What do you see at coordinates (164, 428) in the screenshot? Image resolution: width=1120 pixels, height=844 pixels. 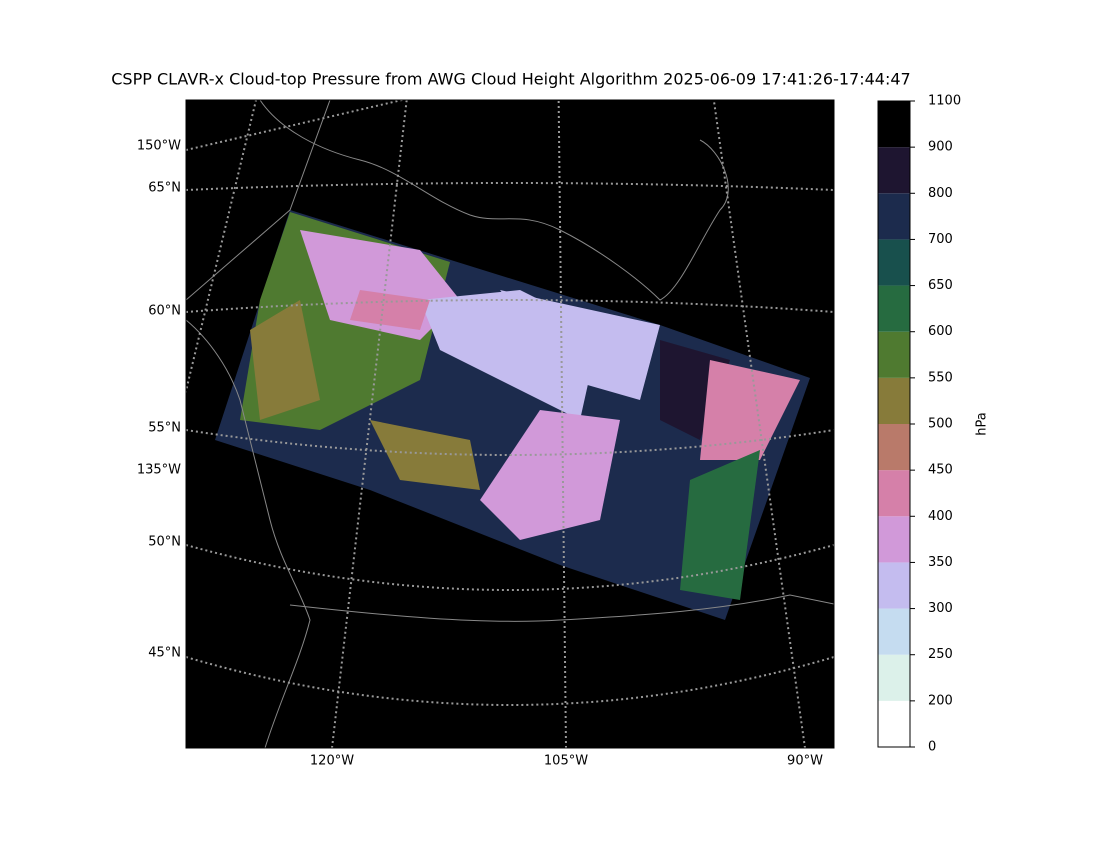 I see `lat-label: 55°N` at bounding box center [164, 428].